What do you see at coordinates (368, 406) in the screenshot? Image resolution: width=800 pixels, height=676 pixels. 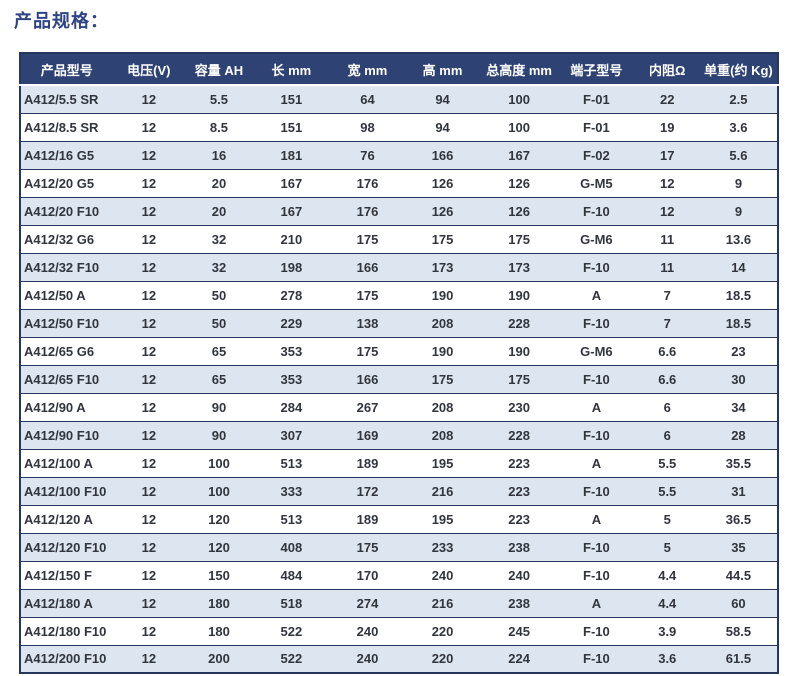 I see `value-cell: 267` at bounding box center [368, 406].